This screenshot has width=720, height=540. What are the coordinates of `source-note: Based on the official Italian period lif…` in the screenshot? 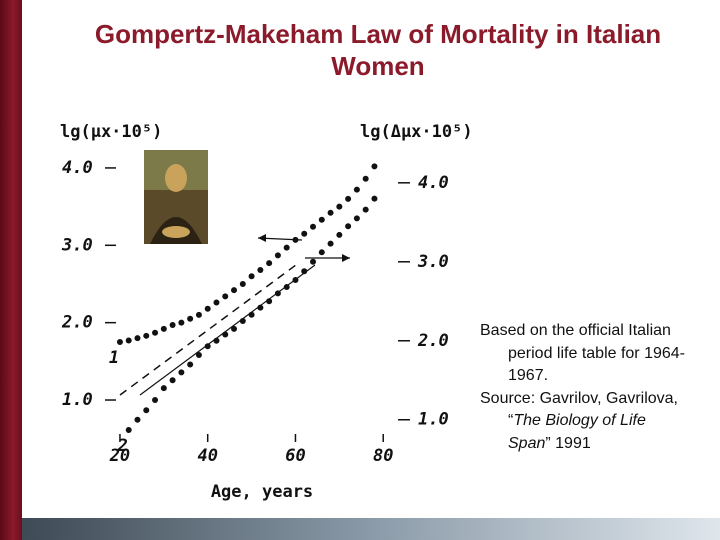 It's located at (585, 387).